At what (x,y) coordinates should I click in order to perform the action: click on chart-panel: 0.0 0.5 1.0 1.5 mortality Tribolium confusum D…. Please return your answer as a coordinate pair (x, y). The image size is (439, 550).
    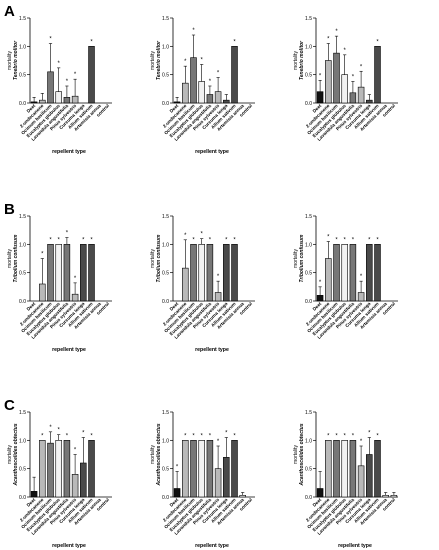
    Looking at the image, I should click on (202, 283).